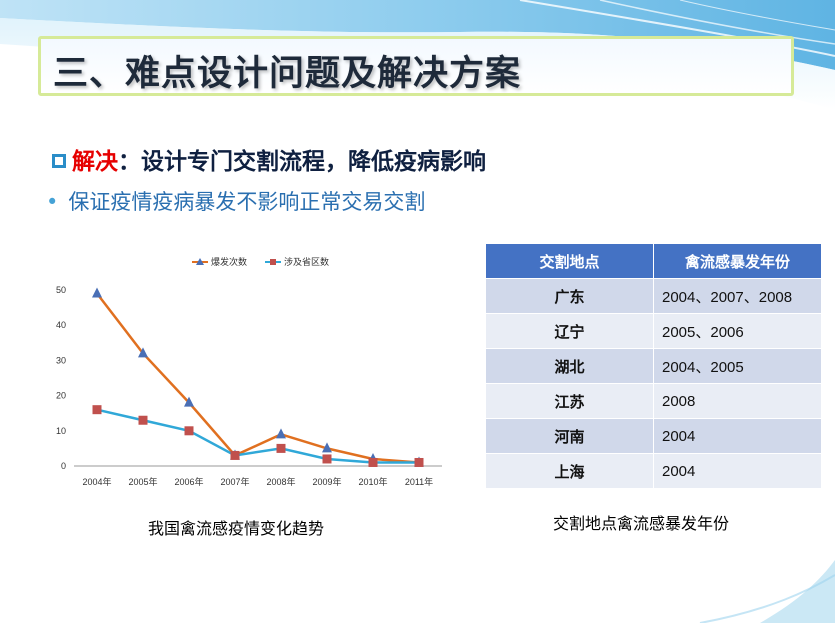 The image size is (835, 623). What do you see at coordinates (63, 466) in the screenshot?
I see `y-tick-label: 0` at bounding box center [63, 466].